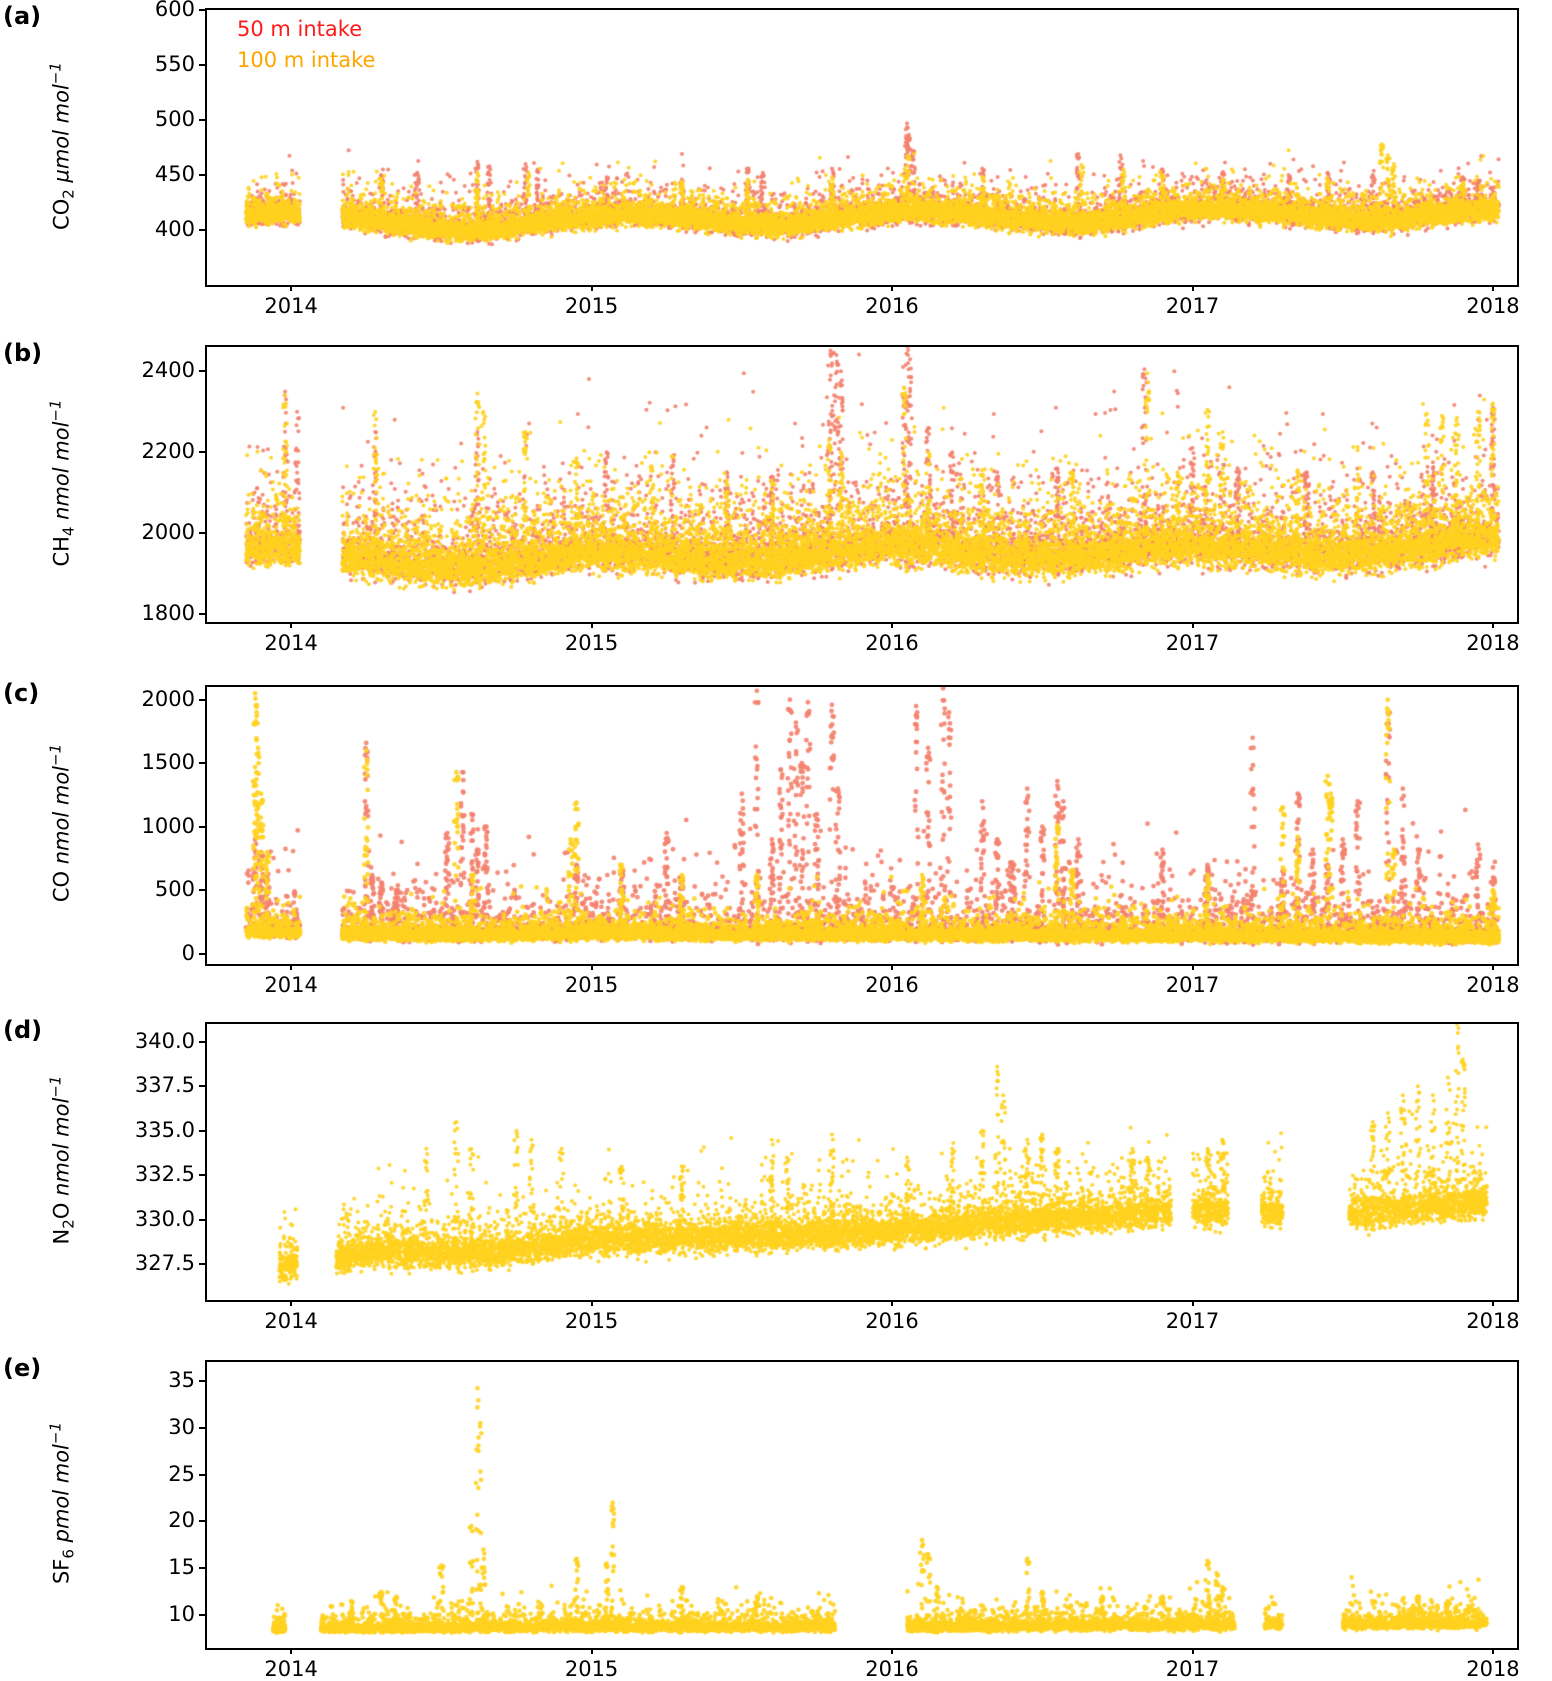  What do you see at coordinates (174, 174) in the screenshot?
I see `y-tick-label: 450` at bounding box center [174, 174].